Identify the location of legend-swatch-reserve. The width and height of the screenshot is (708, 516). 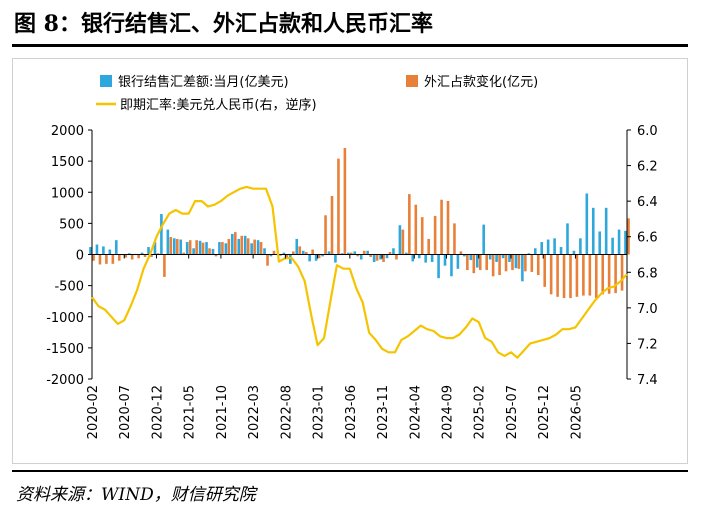
(412, 81).